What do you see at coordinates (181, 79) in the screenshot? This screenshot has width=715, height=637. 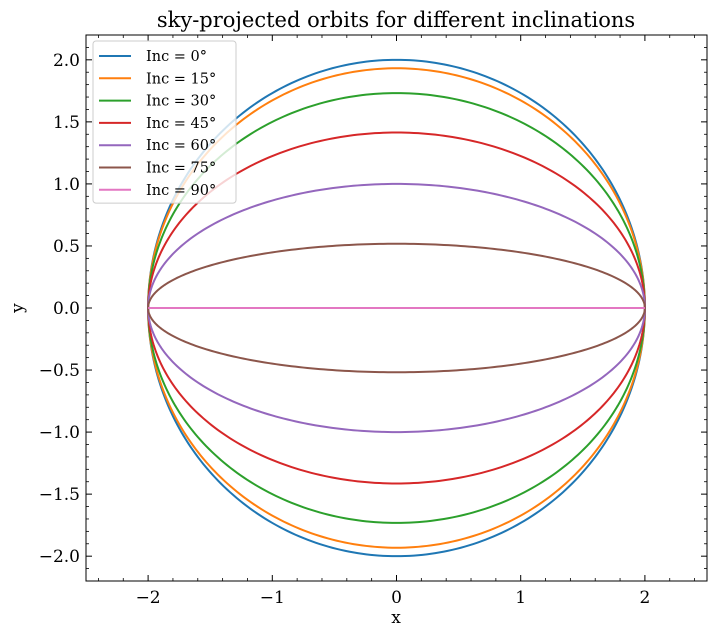 I see `legend-label: Inc = 15°` at bounding box center [181, 79].